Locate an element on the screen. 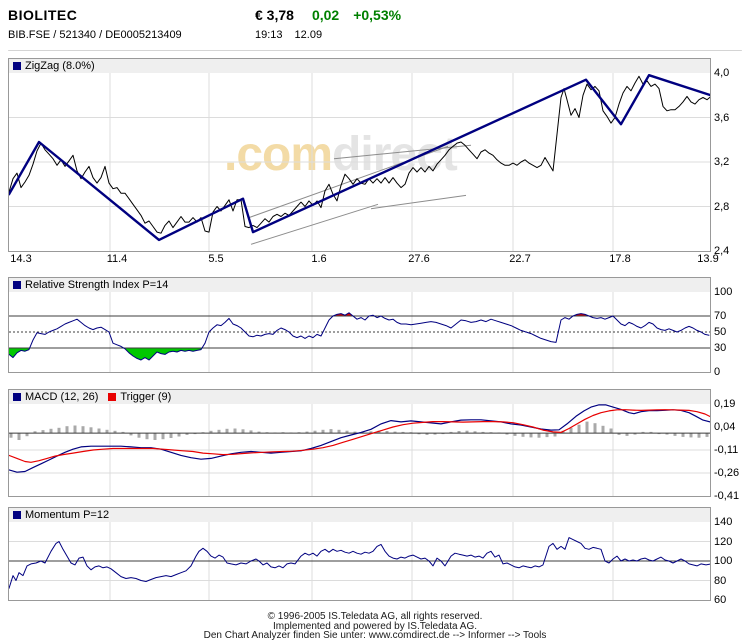  quote-timestamp: 19:13 12.09 is located at coordinates (294, 35).